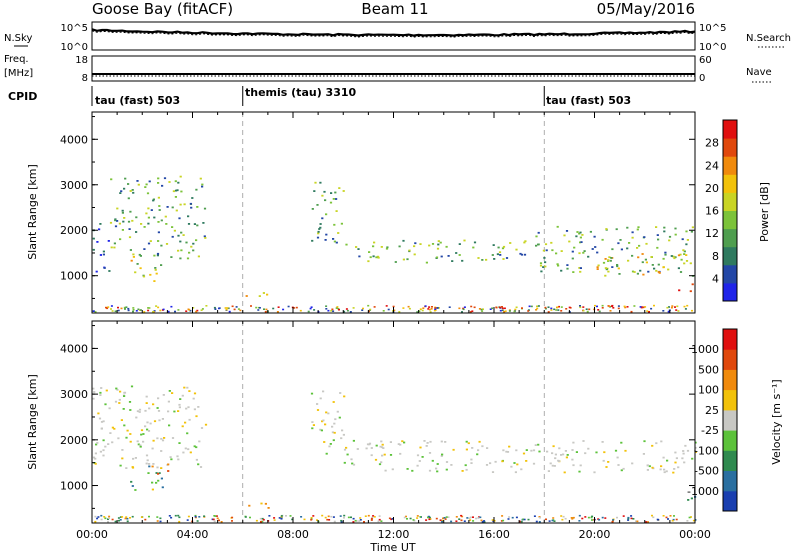 The image size is (800, 554). What do you see at coordinates (712, 211) in the screenshot?
I see `colorbar-tick: 16` at bounding box center [712, 211].